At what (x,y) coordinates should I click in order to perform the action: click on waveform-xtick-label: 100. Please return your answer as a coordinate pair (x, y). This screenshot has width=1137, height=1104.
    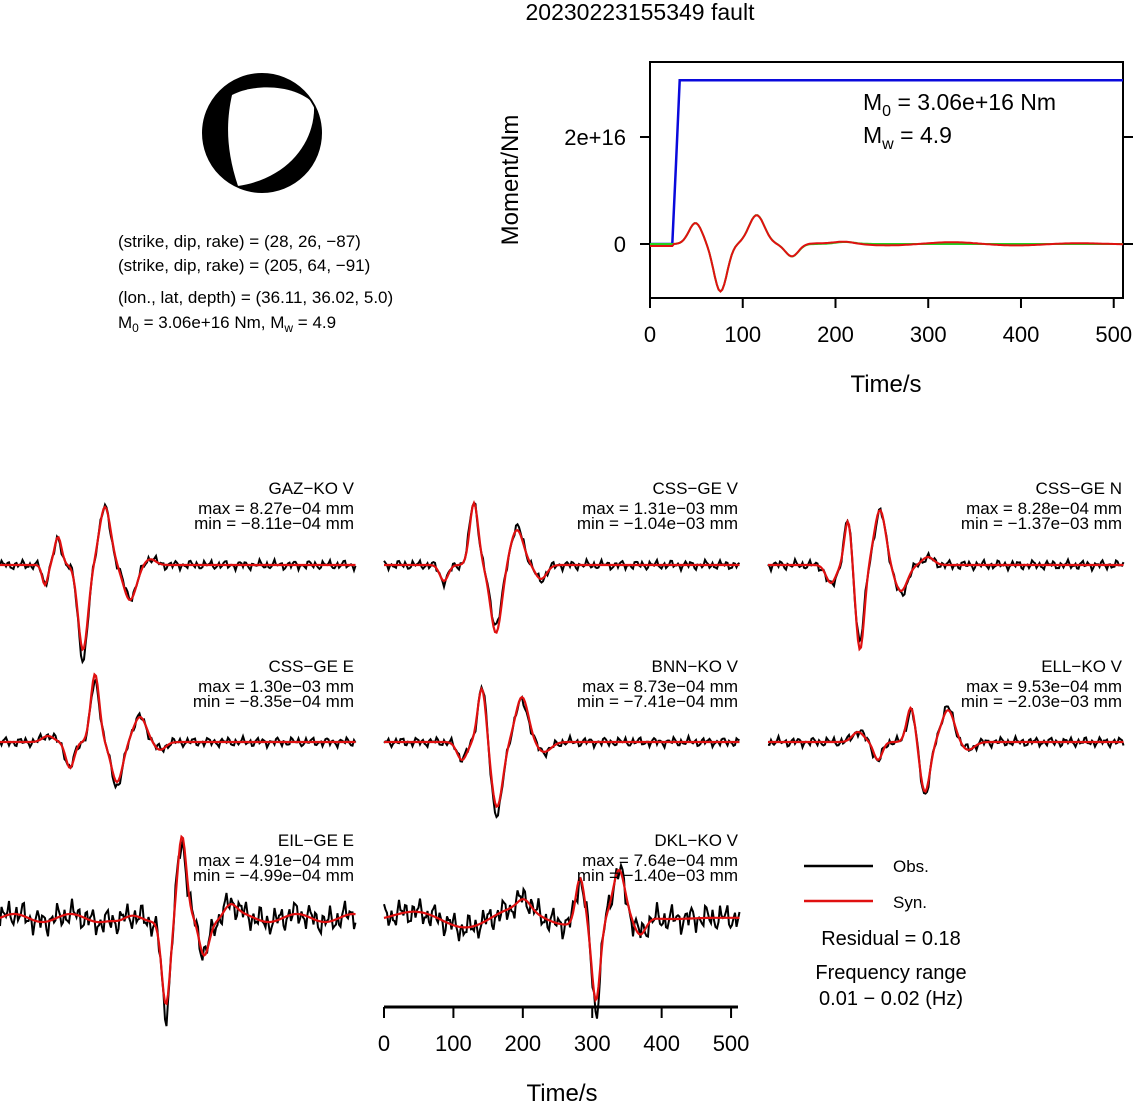
    Looking at the image, I should click on (453, 1043).